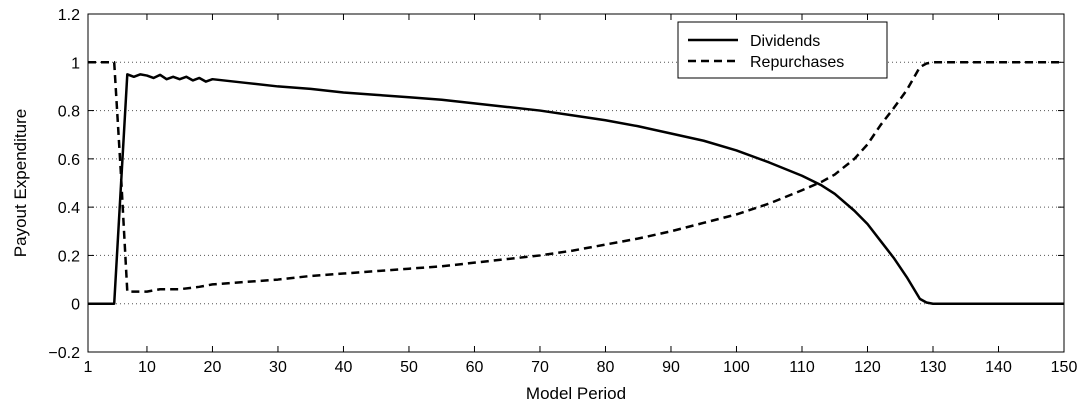  Describe the element at coordinates (344, 367) in the screenshot. I see `x-tick-label-4: 40` at that location.